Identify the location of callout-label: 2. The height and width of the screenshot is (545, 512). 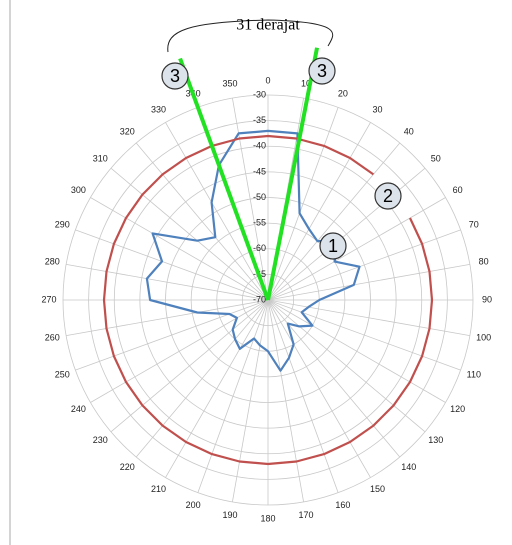
(388, 196).